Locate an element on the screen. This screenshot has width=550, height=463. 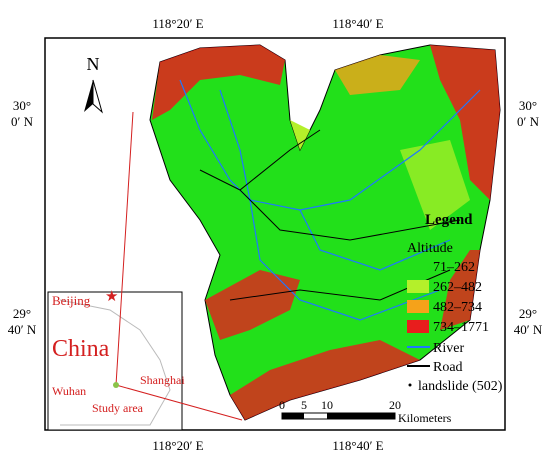
scale-label: 5 is located at coordinates (304, 405).